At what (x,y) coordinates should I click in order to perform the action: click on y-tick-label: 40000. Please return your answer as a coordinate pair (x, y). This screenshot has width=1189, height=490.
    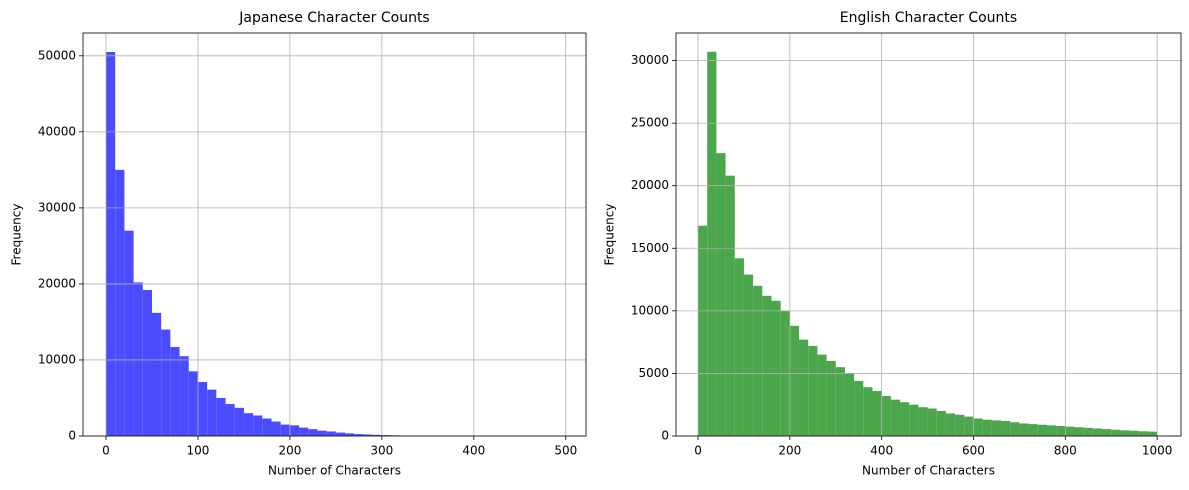
    Looking at the image, I should click on (57, 131).